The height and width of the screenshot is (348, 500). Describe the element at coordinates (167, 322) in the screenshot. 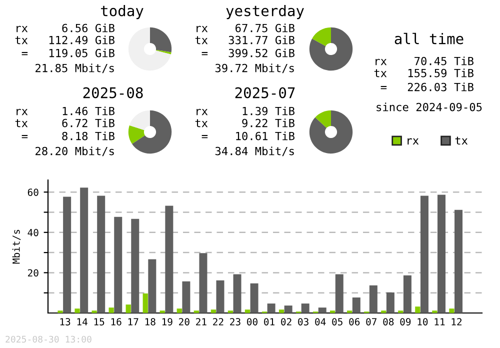

I see `x-tick-label: 19` at that location.